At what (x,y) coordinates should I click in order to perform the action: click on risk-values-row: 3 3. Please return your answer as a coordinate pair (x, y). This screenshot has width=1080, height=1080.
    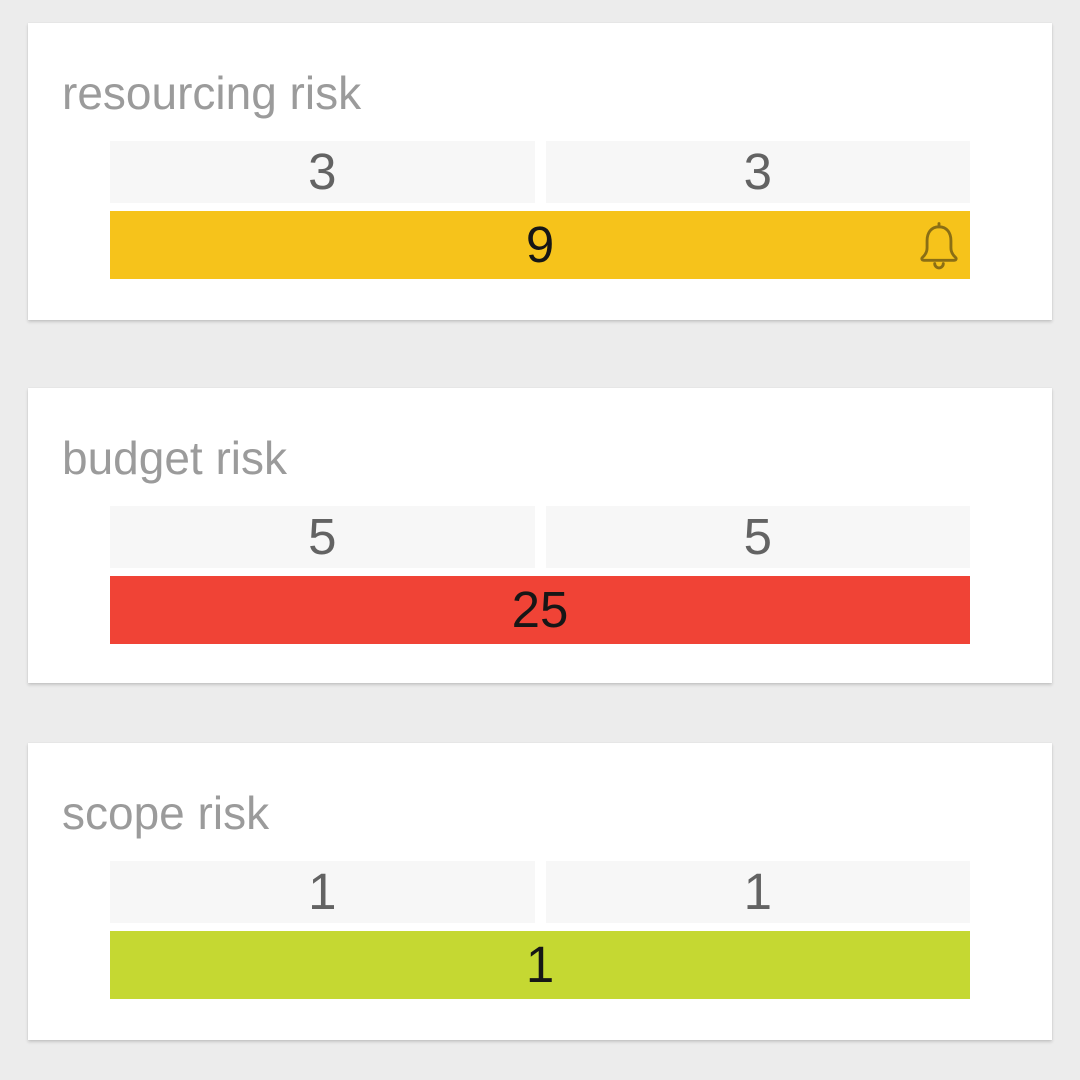
    Looking at the image, I should click on (540, 171).